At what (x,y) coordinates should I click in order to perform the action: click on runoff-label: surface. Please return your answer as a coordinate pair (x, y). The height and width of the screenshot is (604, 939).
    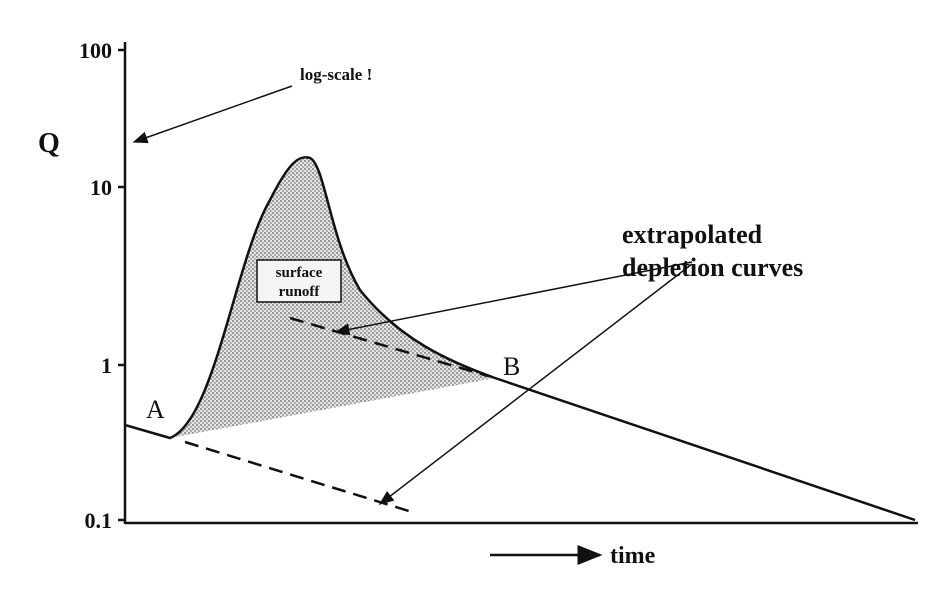
    Looking at the image, I should click on (299, 273).